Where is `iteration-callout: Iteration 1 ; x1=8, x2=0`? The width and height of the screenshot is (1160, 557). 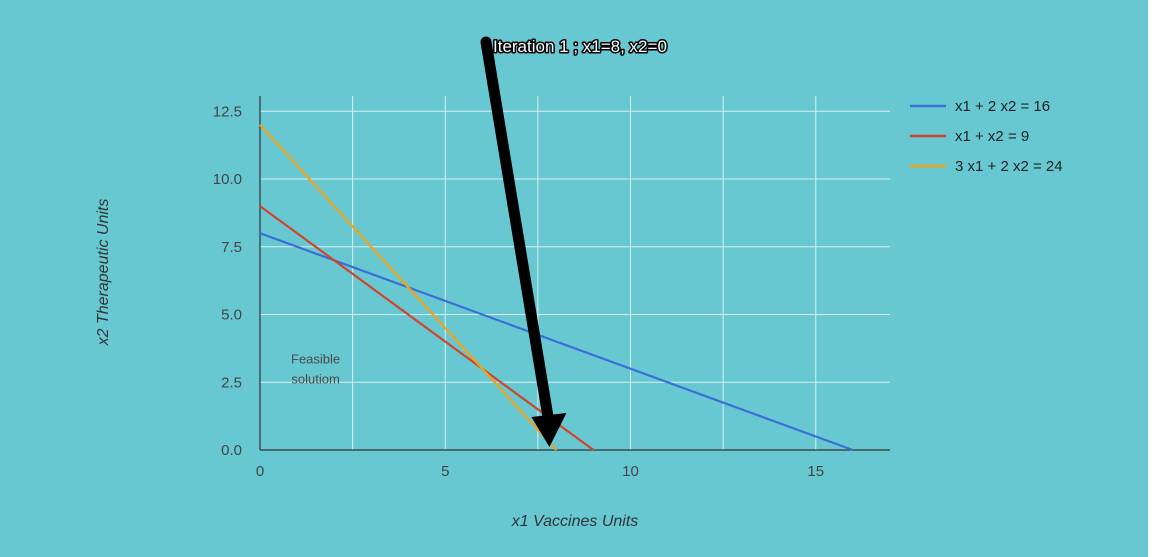
iteration-callout: Iteration 1 ; x1=8, x2=0 is located at coordinates (580, 46).